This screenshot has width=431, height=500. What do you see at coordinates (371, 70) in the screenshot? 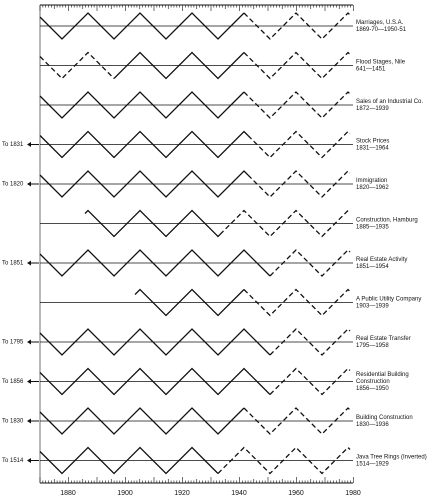
I see `row-label: 641—1451` at bounding box center [371, 70].